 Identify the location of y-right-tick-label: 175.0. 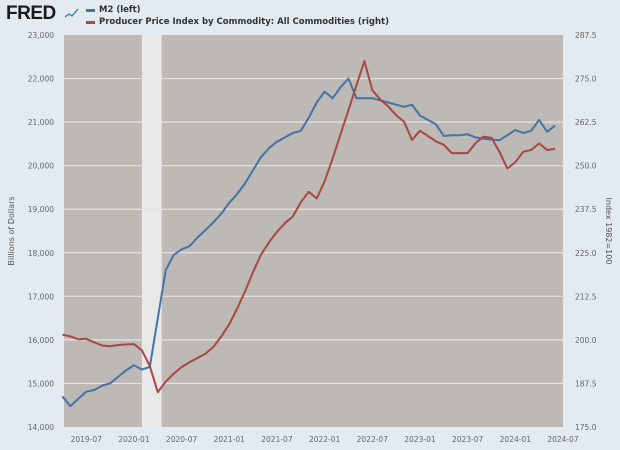
(586, 427).